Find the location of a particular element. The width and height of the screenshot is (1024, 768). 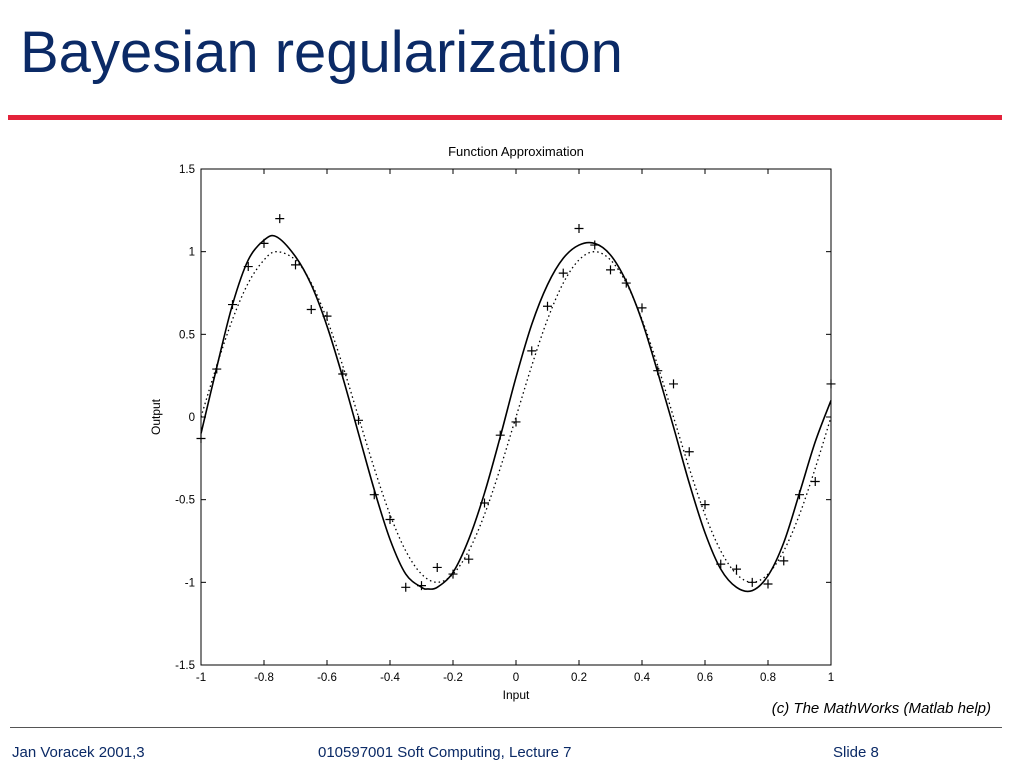

x-tick-label: -0.2 is located at coordinates (453, 678).